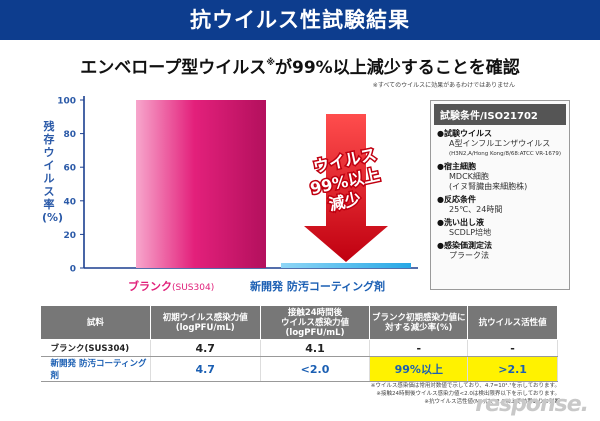  Describe the element at coordinates (73, 270) in the screenshot. I see `y-tick-label: 0` at that location.